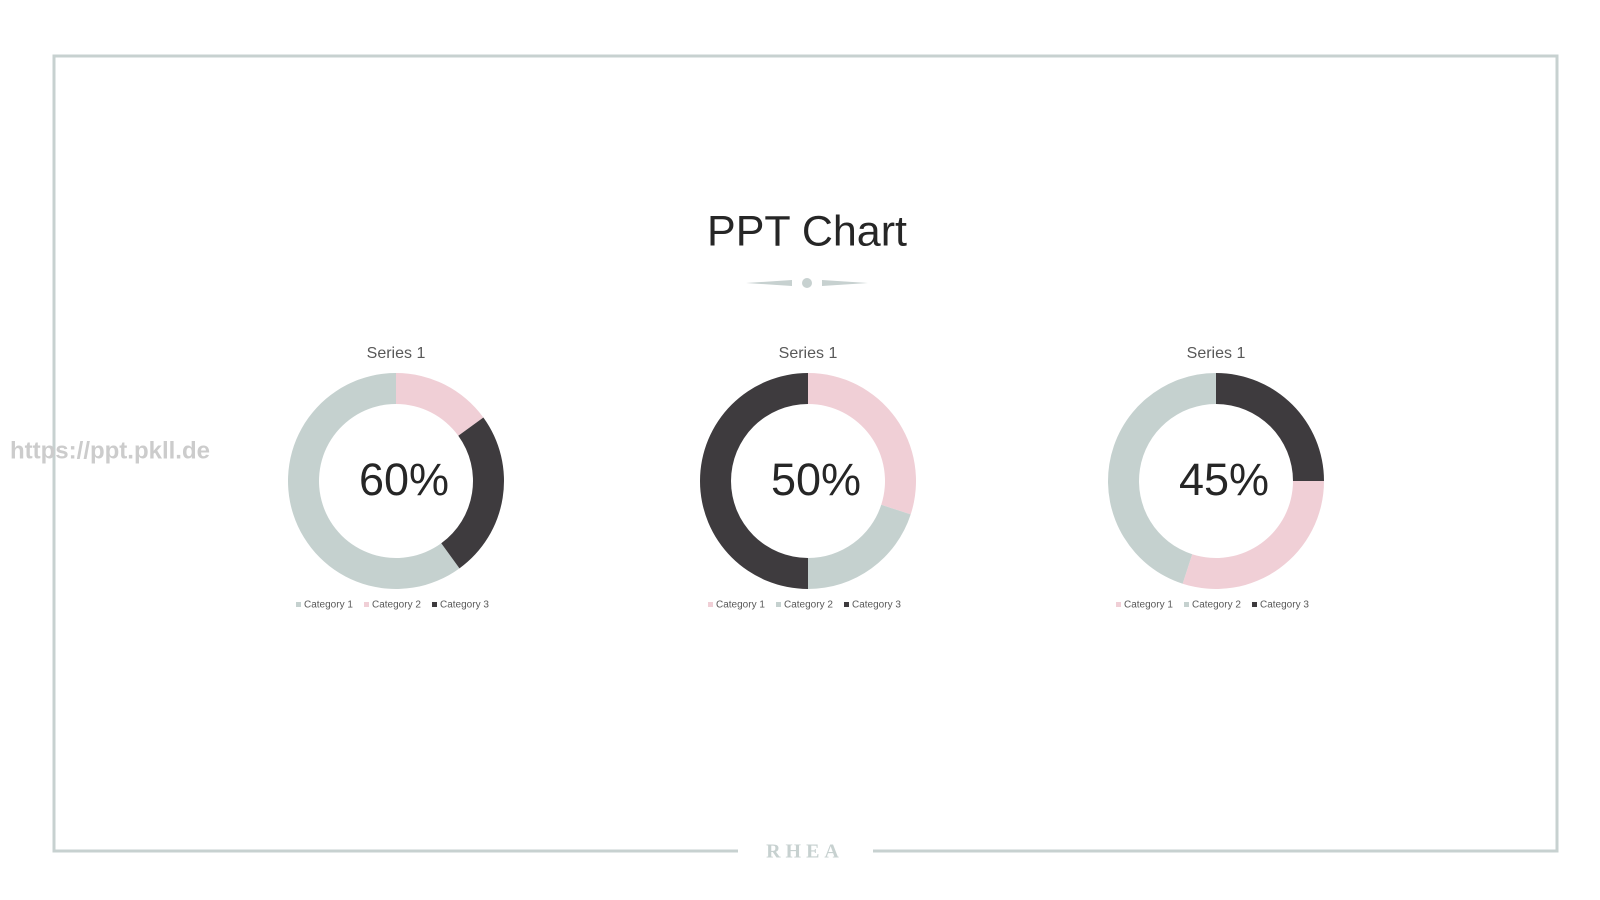 Image resolution: width=1600 pixels, height=900 pixels. I want to click on ornament-right, so click(845, 283).